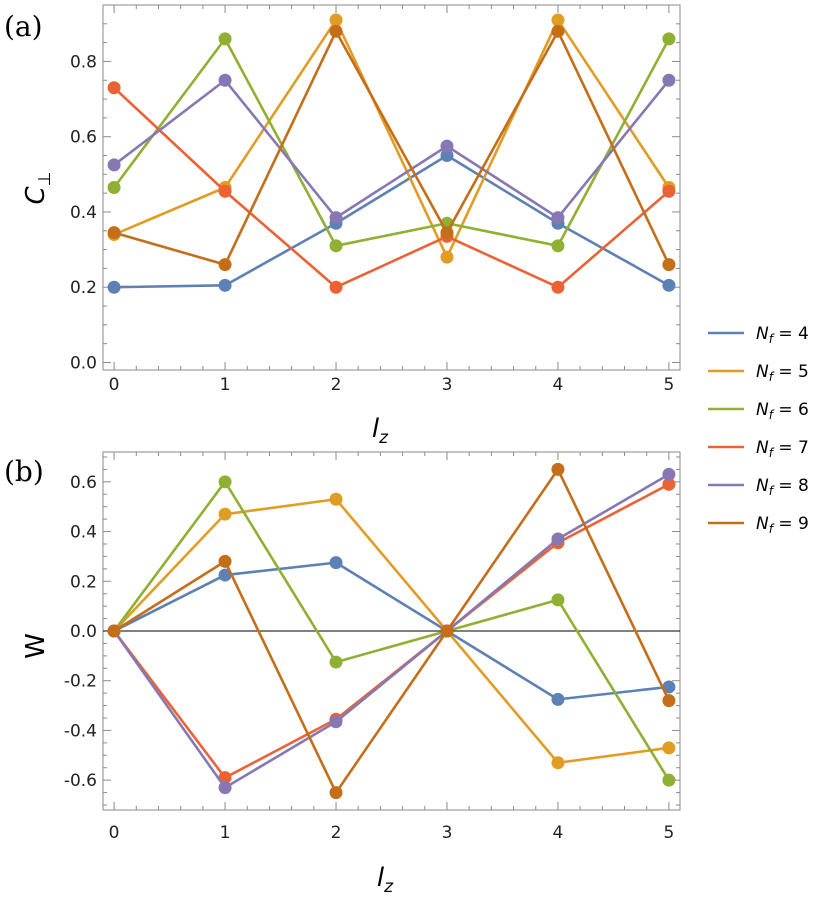 Image resolution: width=831 pixels, height=897 pixels. What do you see at coordinates (83, 213) in the screenshot?
I see `panel-a-ytick-label: 0.4` at bounding box center [83, 213].